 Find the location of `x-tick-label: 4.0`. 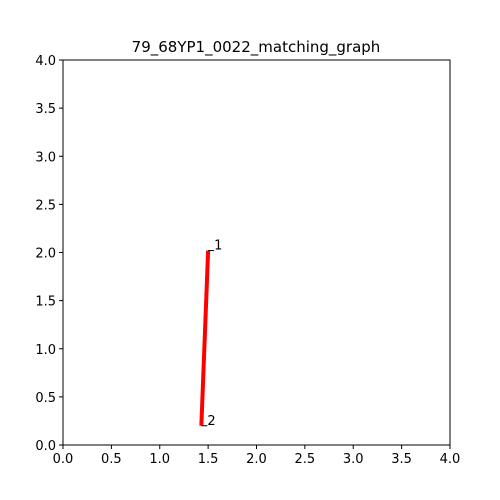

x-tick-label: 4.0 is located at coordinates (450, 459).